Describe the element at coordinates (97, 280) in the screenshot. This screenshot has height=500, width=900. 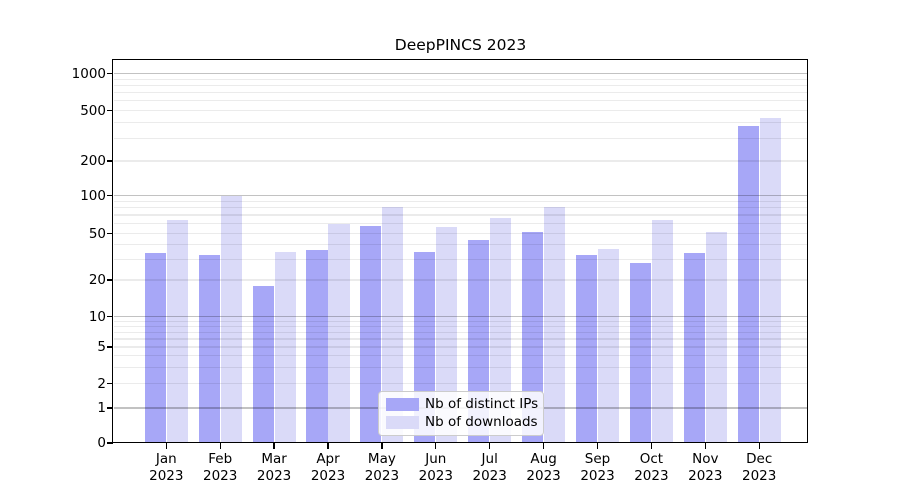
I see `y-tick-label: 20` at that location.